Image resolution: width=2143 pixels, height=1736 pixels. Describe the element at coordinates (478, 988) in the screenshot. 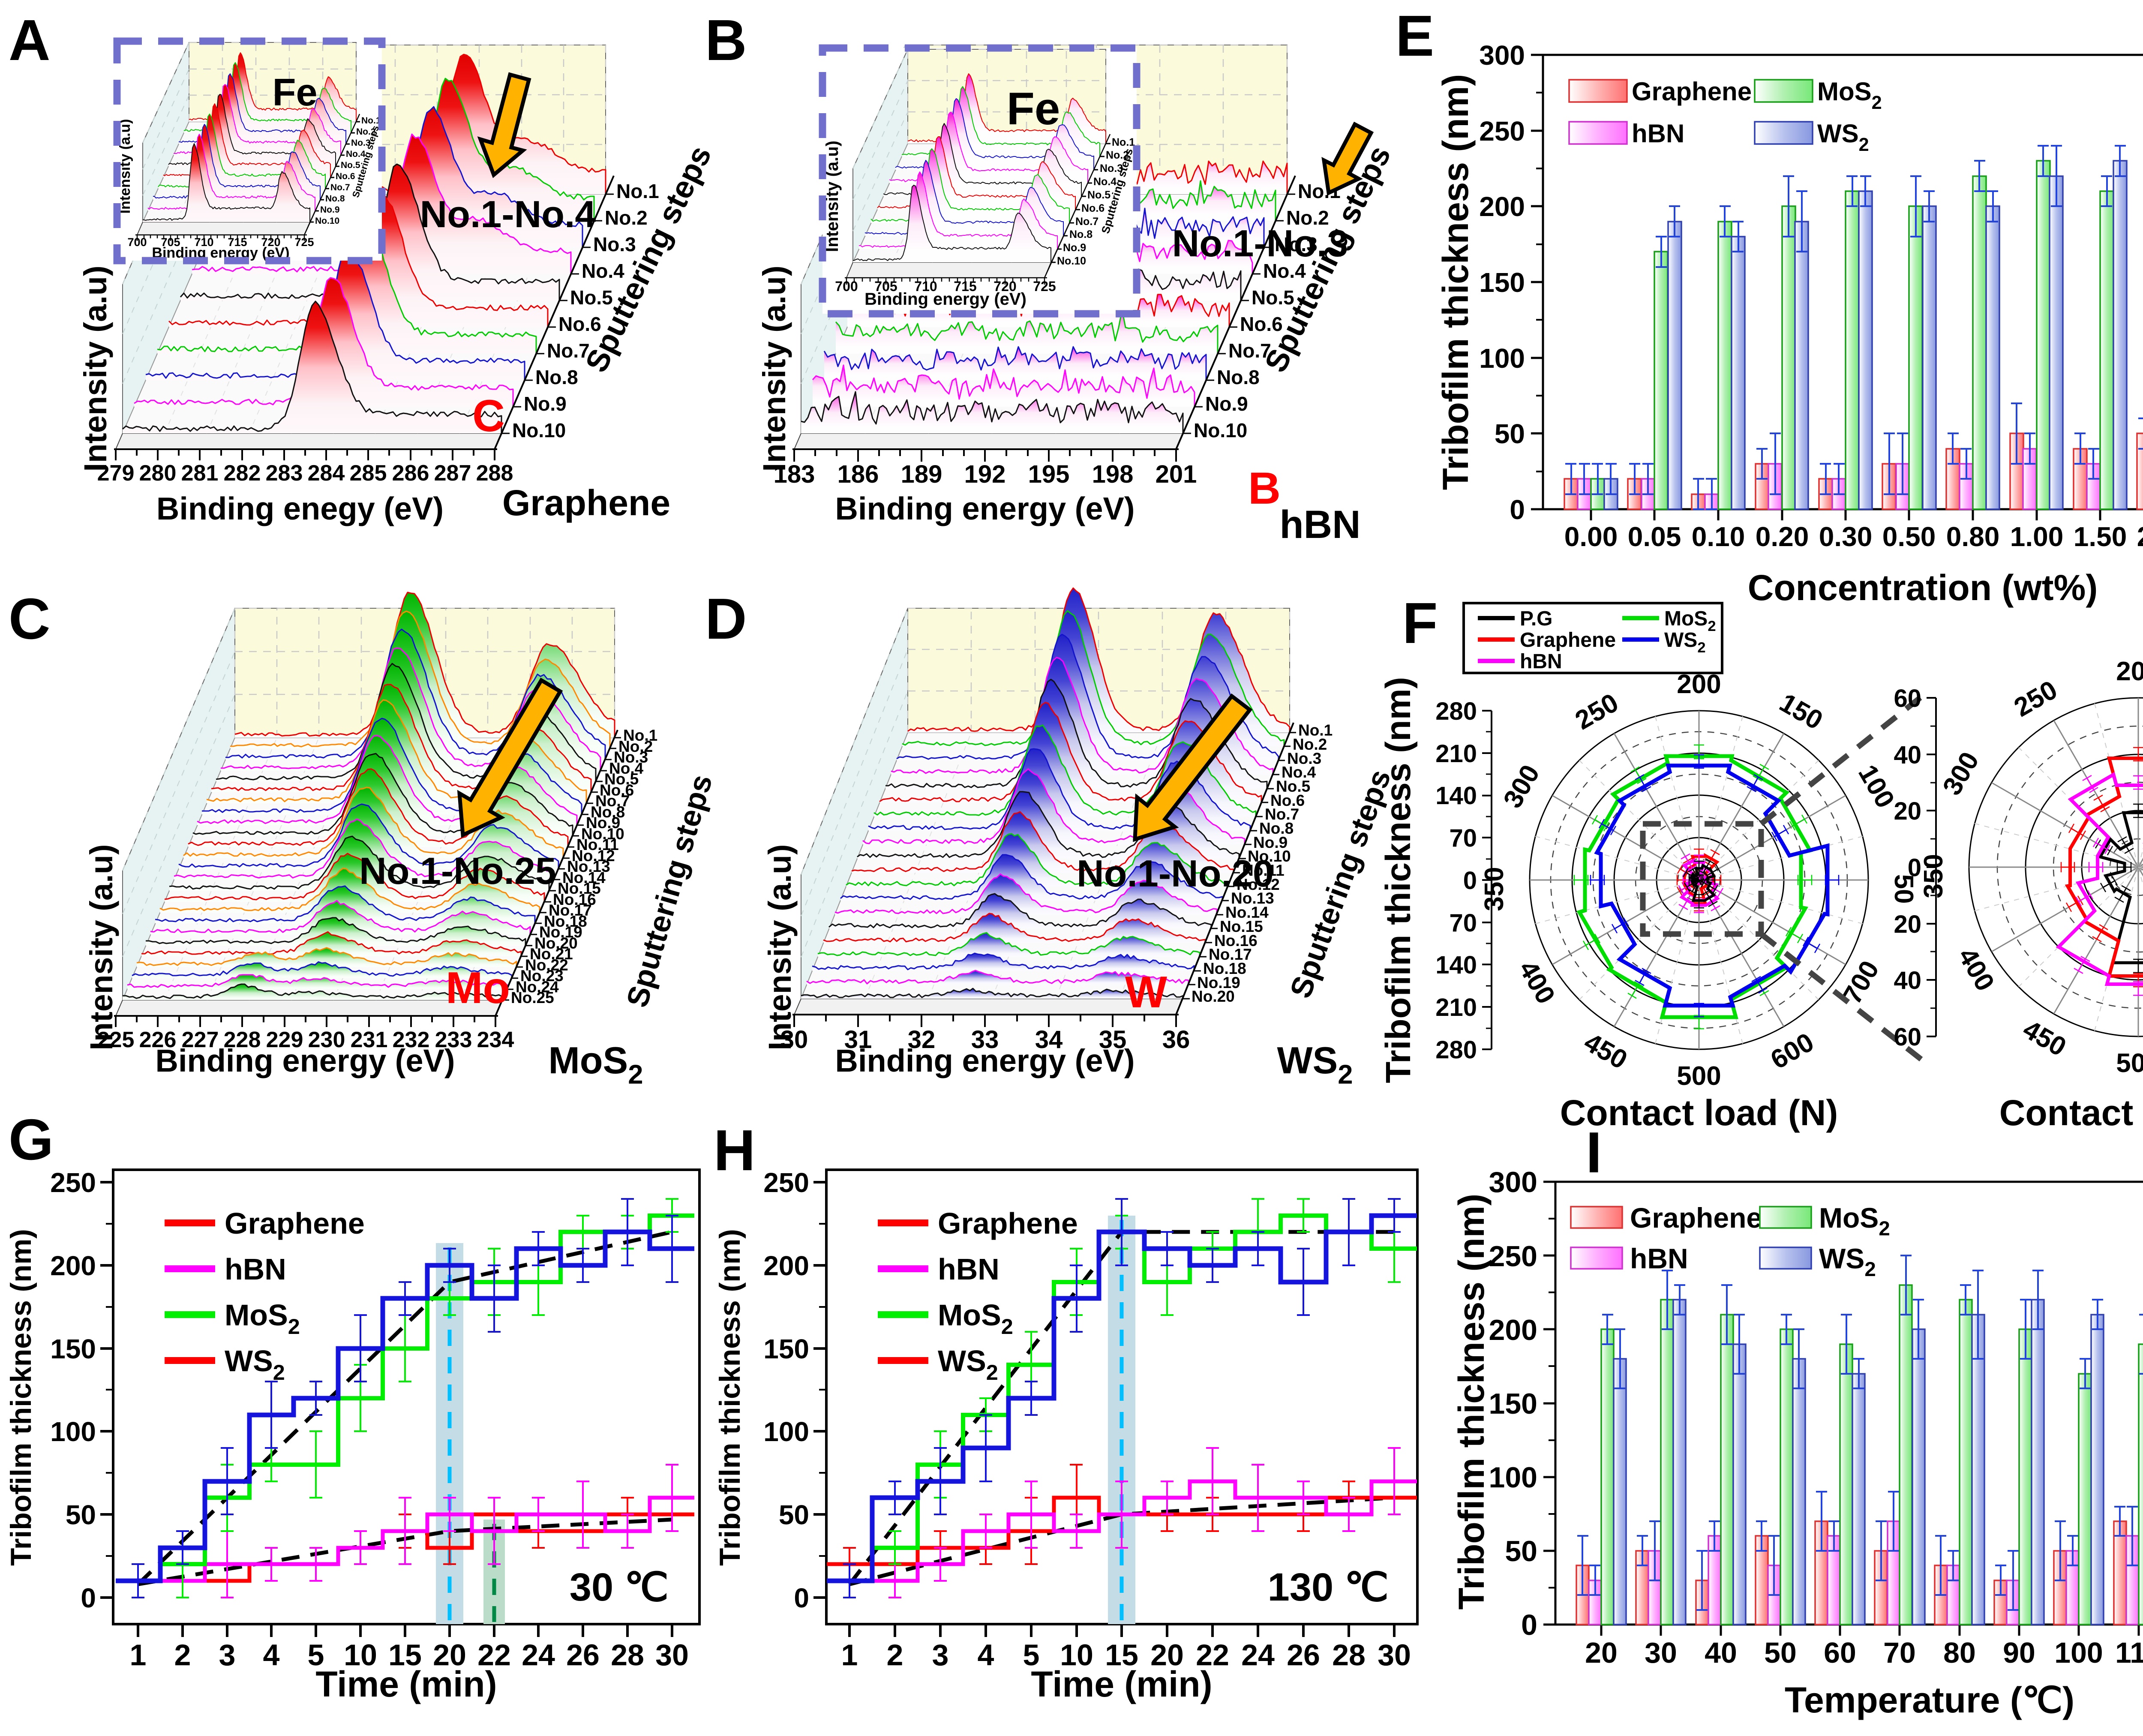

I see `svg-text: Mo` at that location.